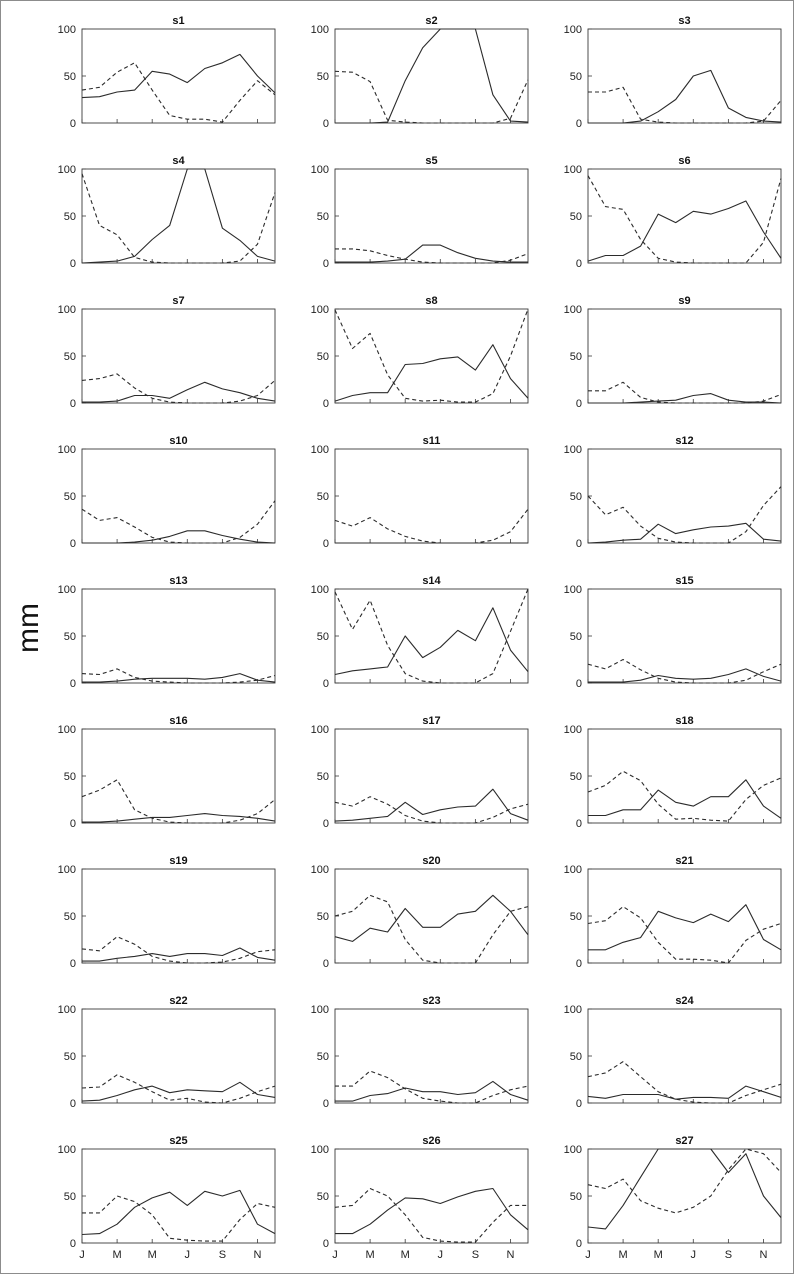 This screenshot has width=795, height=1276. I want to click on panel-s18: s18 0 50 100, so click(673, 772).